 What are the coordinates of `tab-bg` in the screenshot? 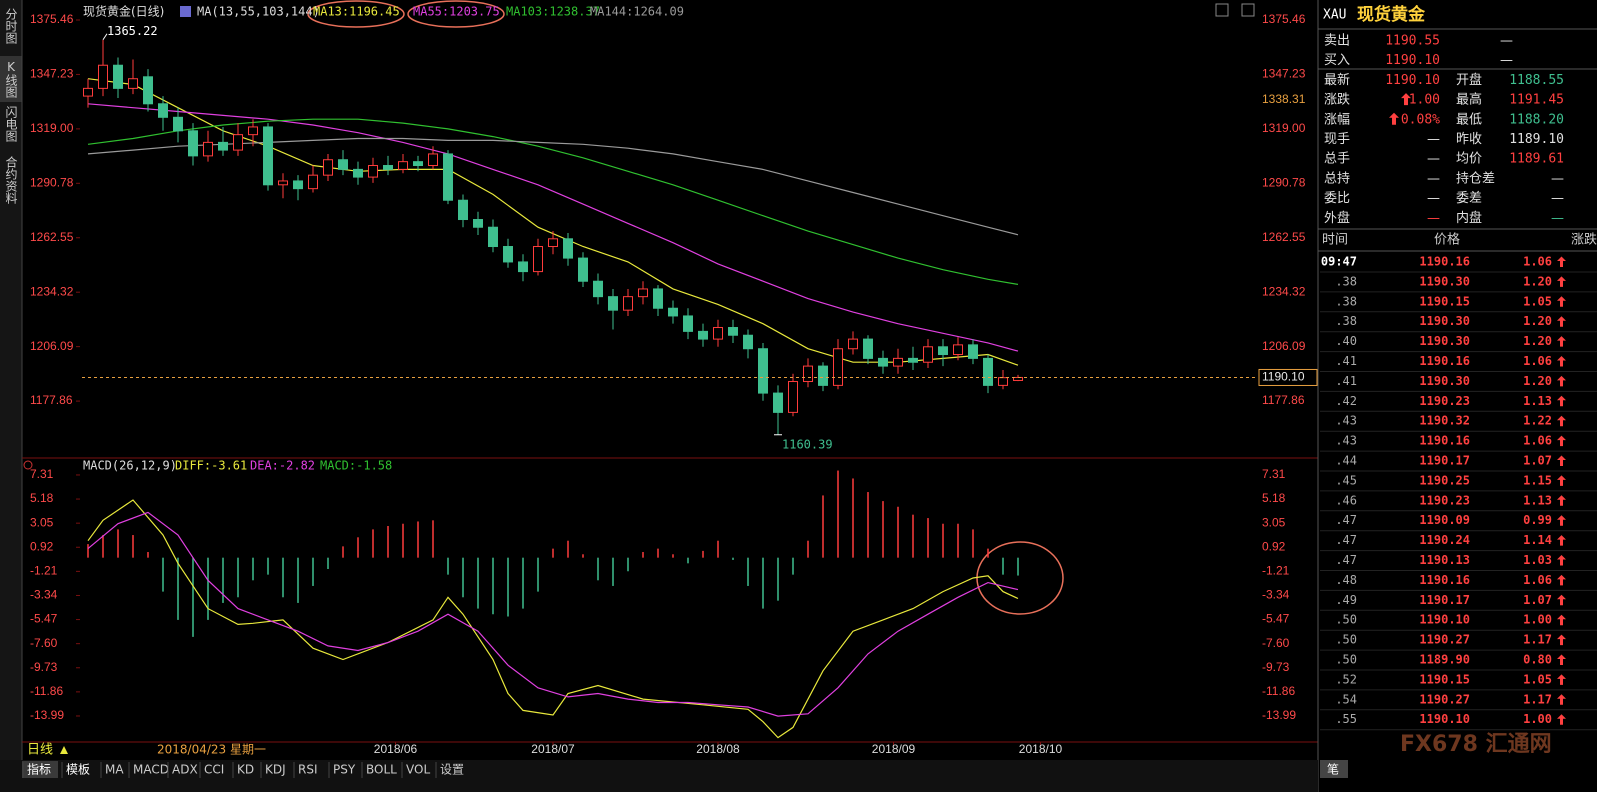 It's located at (1334, 769).